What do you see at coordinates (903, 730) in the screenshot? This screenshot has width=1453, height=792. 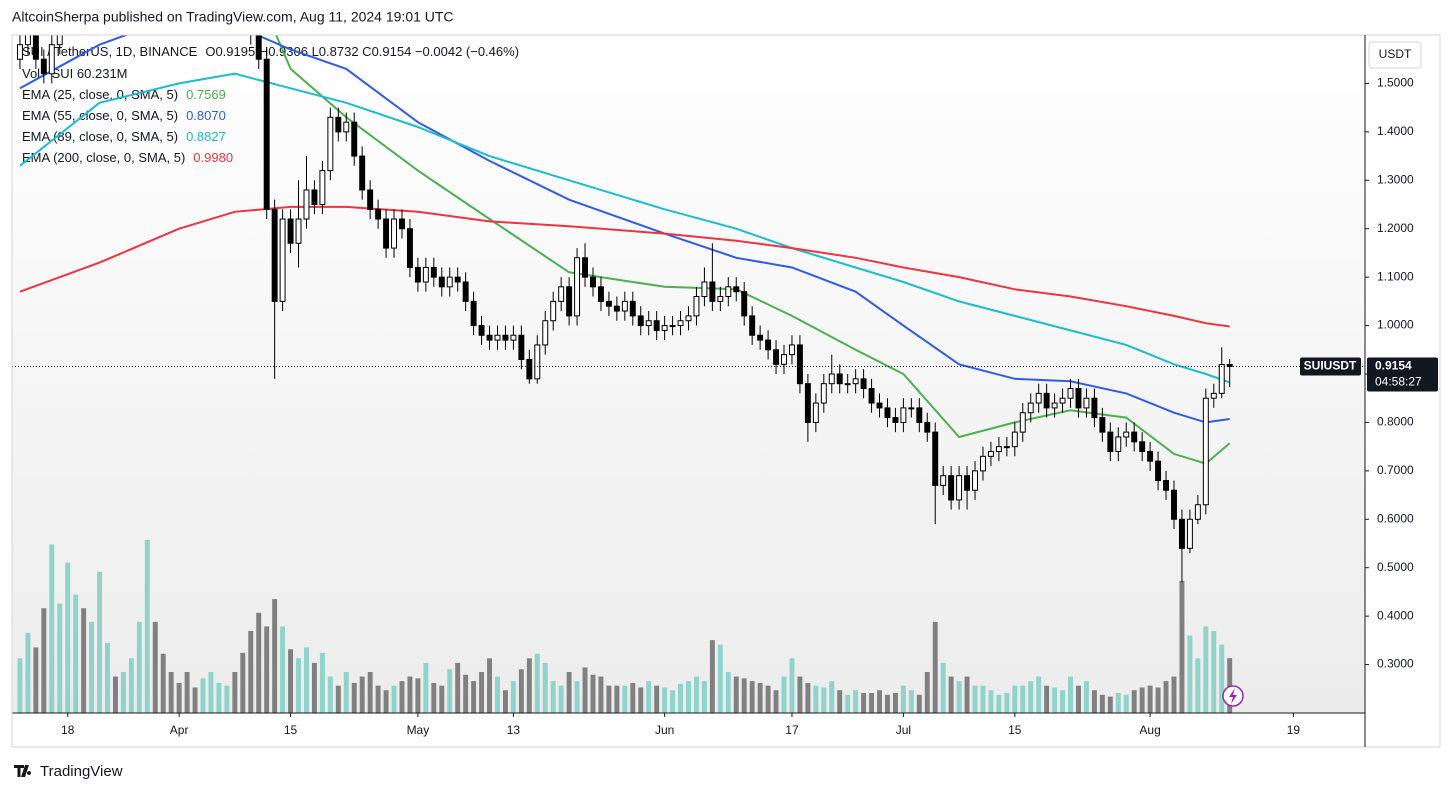 I see `x-tick-label: Jul` at bounding box center [903, 730].